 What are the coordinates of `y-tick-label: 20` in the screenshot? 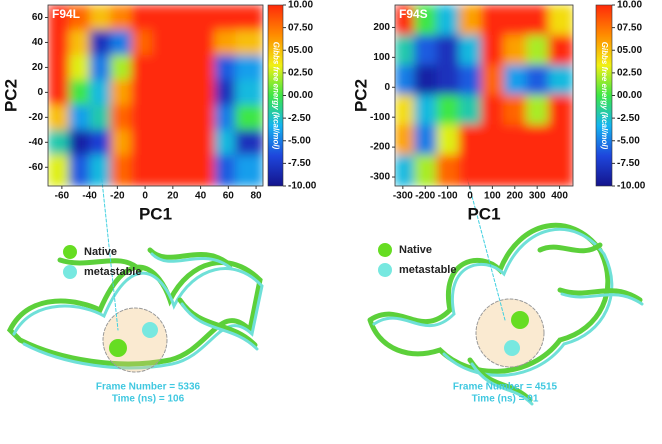 It's located at (38, 67).